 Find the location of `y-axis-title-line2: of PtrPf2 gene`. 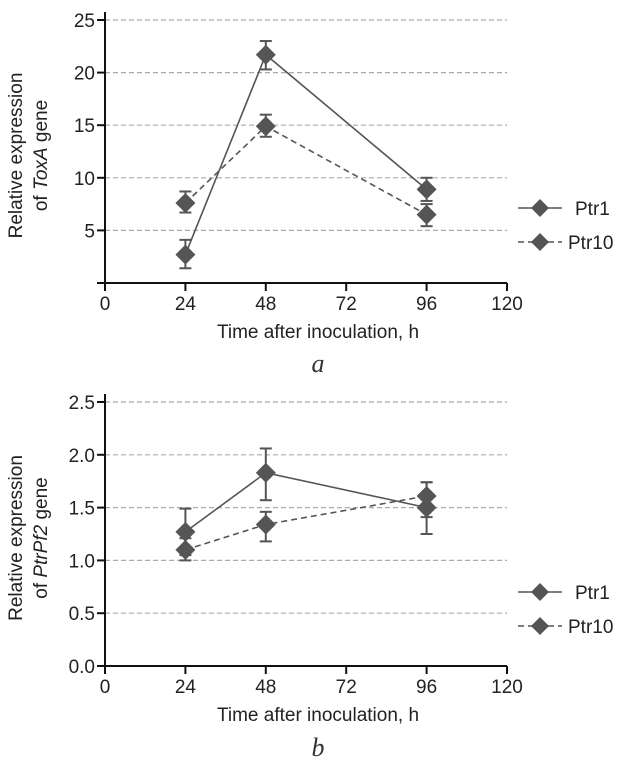

y-axis-title-line2: of PtrPf2 gene is located at coordinates (41, 537).